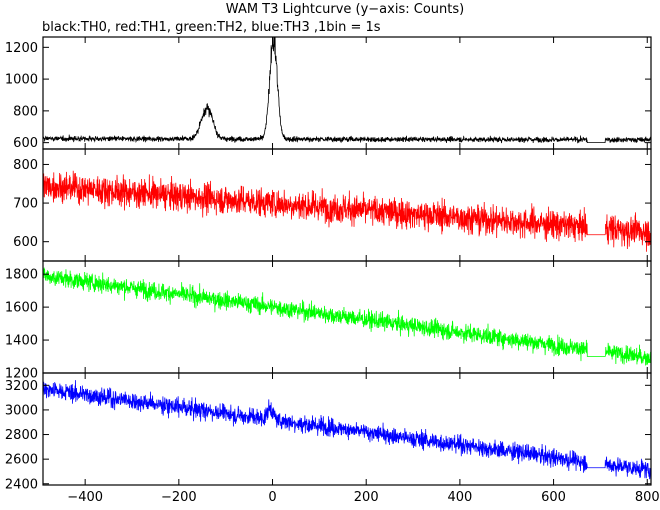 Image resolution: width=660 pixels, height=510 pixels. What do you see at coordinates (21, 460) in the screenshot?
I see `y-tick-label: 2600` at bounding box center [21, 460].